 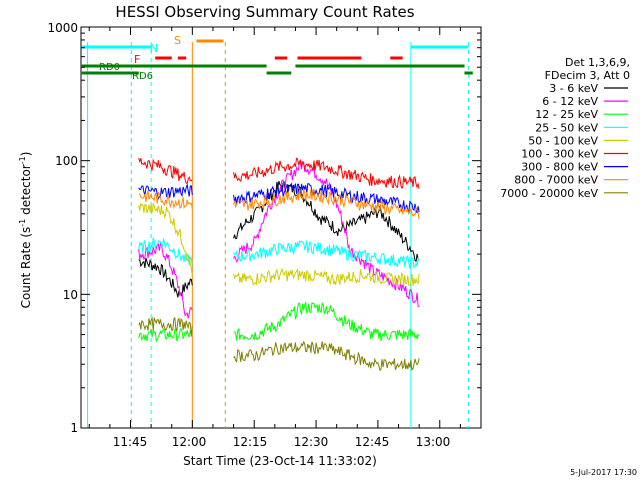 I want to click on y-tick-label-10: 10, so click(x=70, y=295).